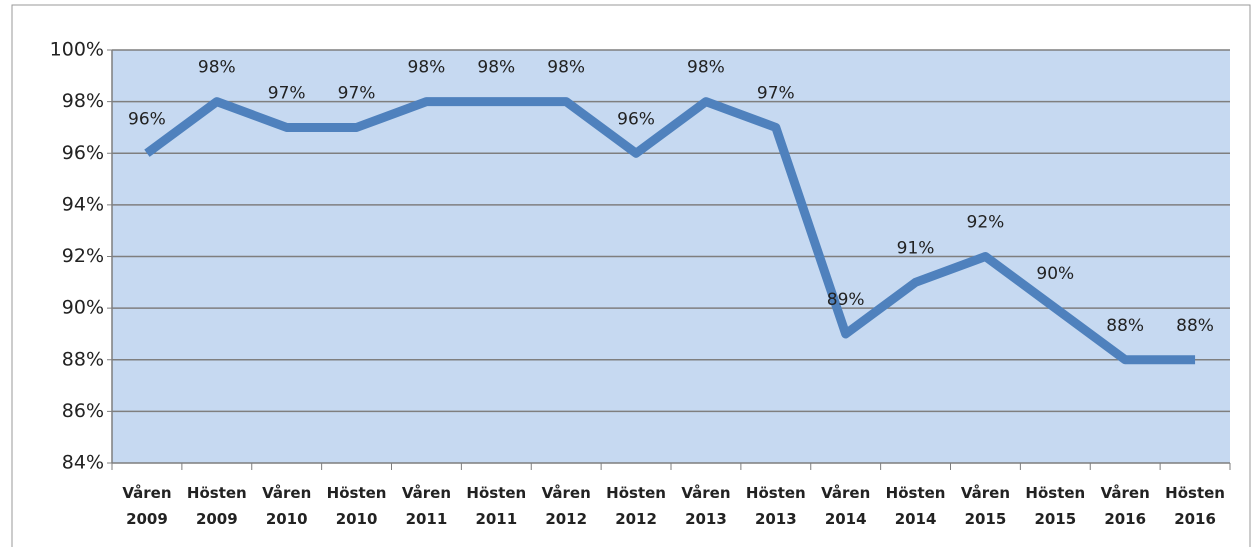 The width and height of the screenshot is (1256, 547). I want to click on y-tick-label: 100%, so click(77, 50).